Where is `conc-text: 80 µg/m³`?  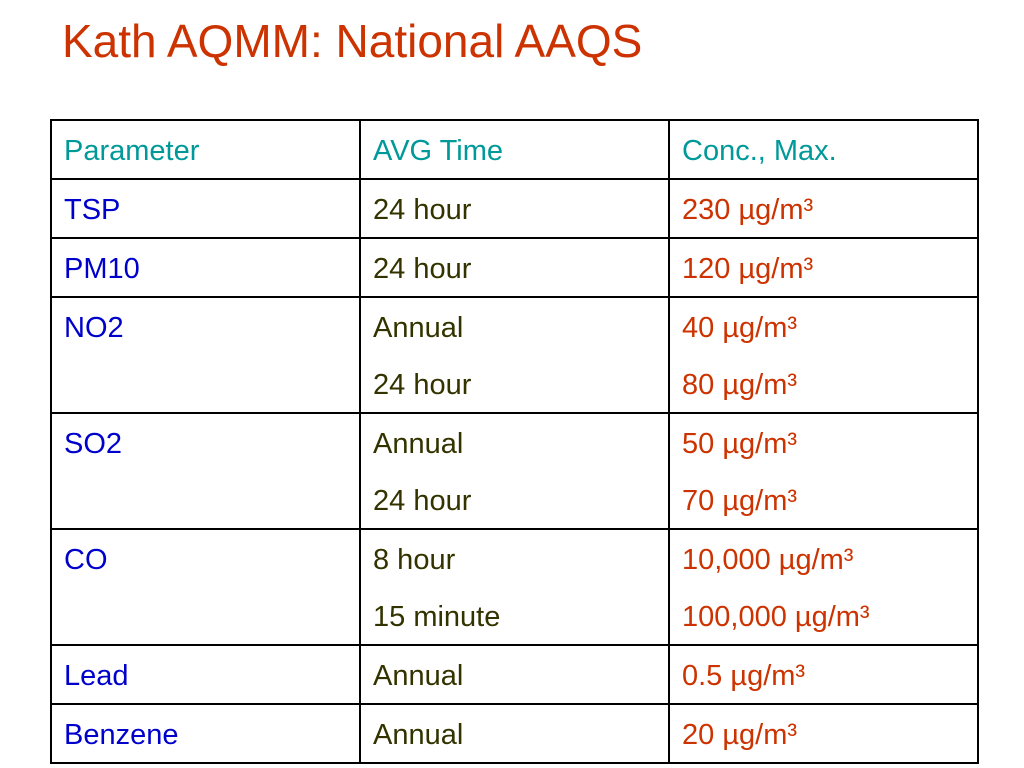
conc-text: 80 µg/m³ is located at coordinates (740, 385).